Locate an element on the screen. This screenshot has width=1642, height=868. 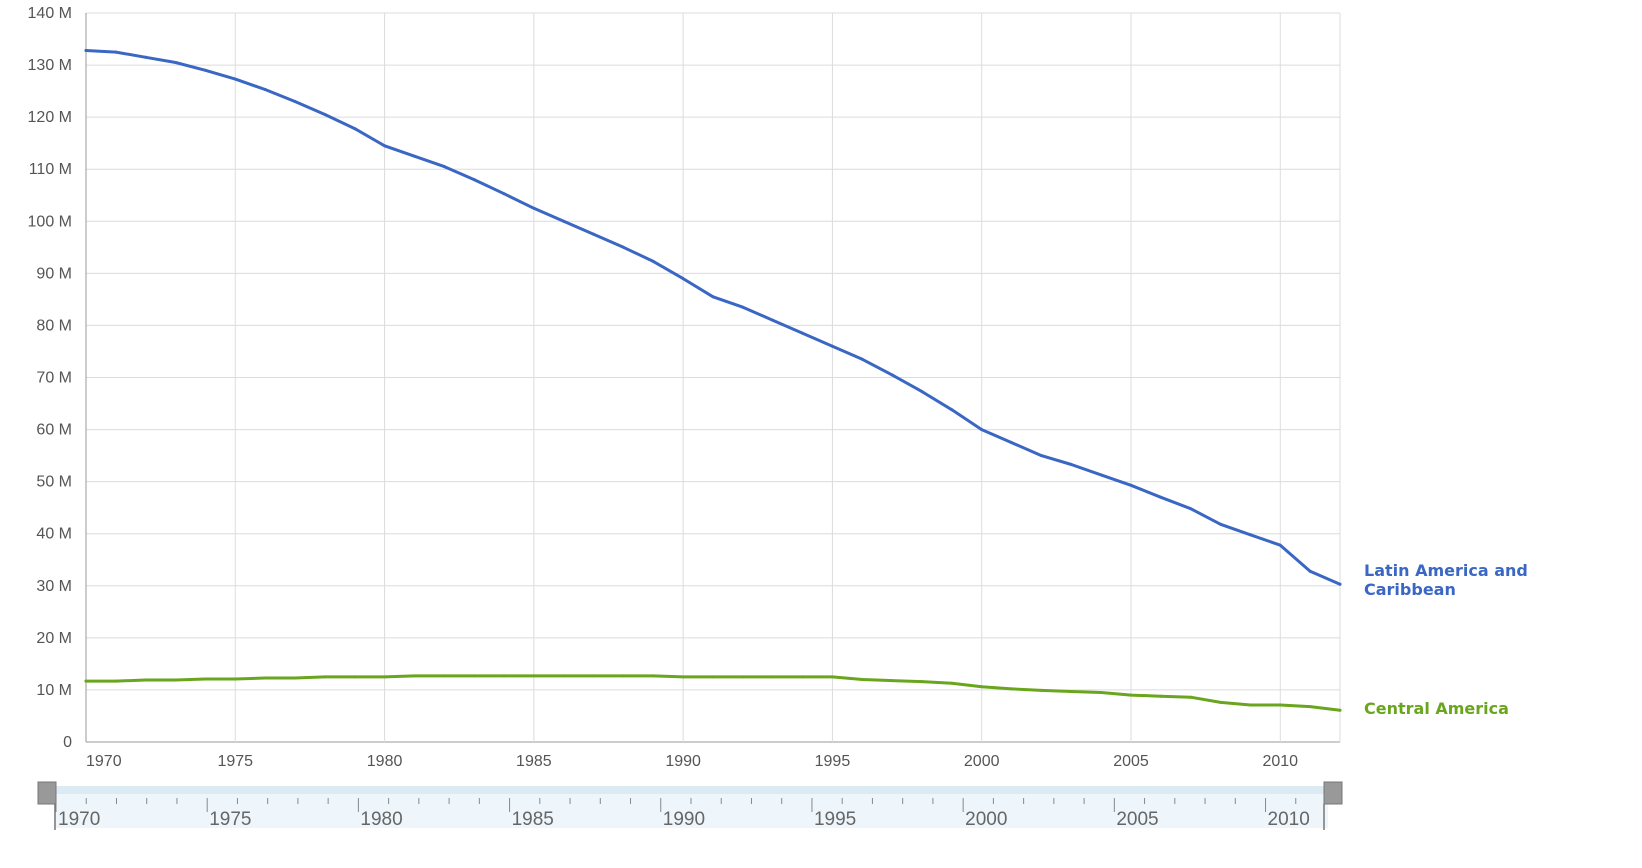
y-tick-label: 120 M is located at coordinates (50, 117).